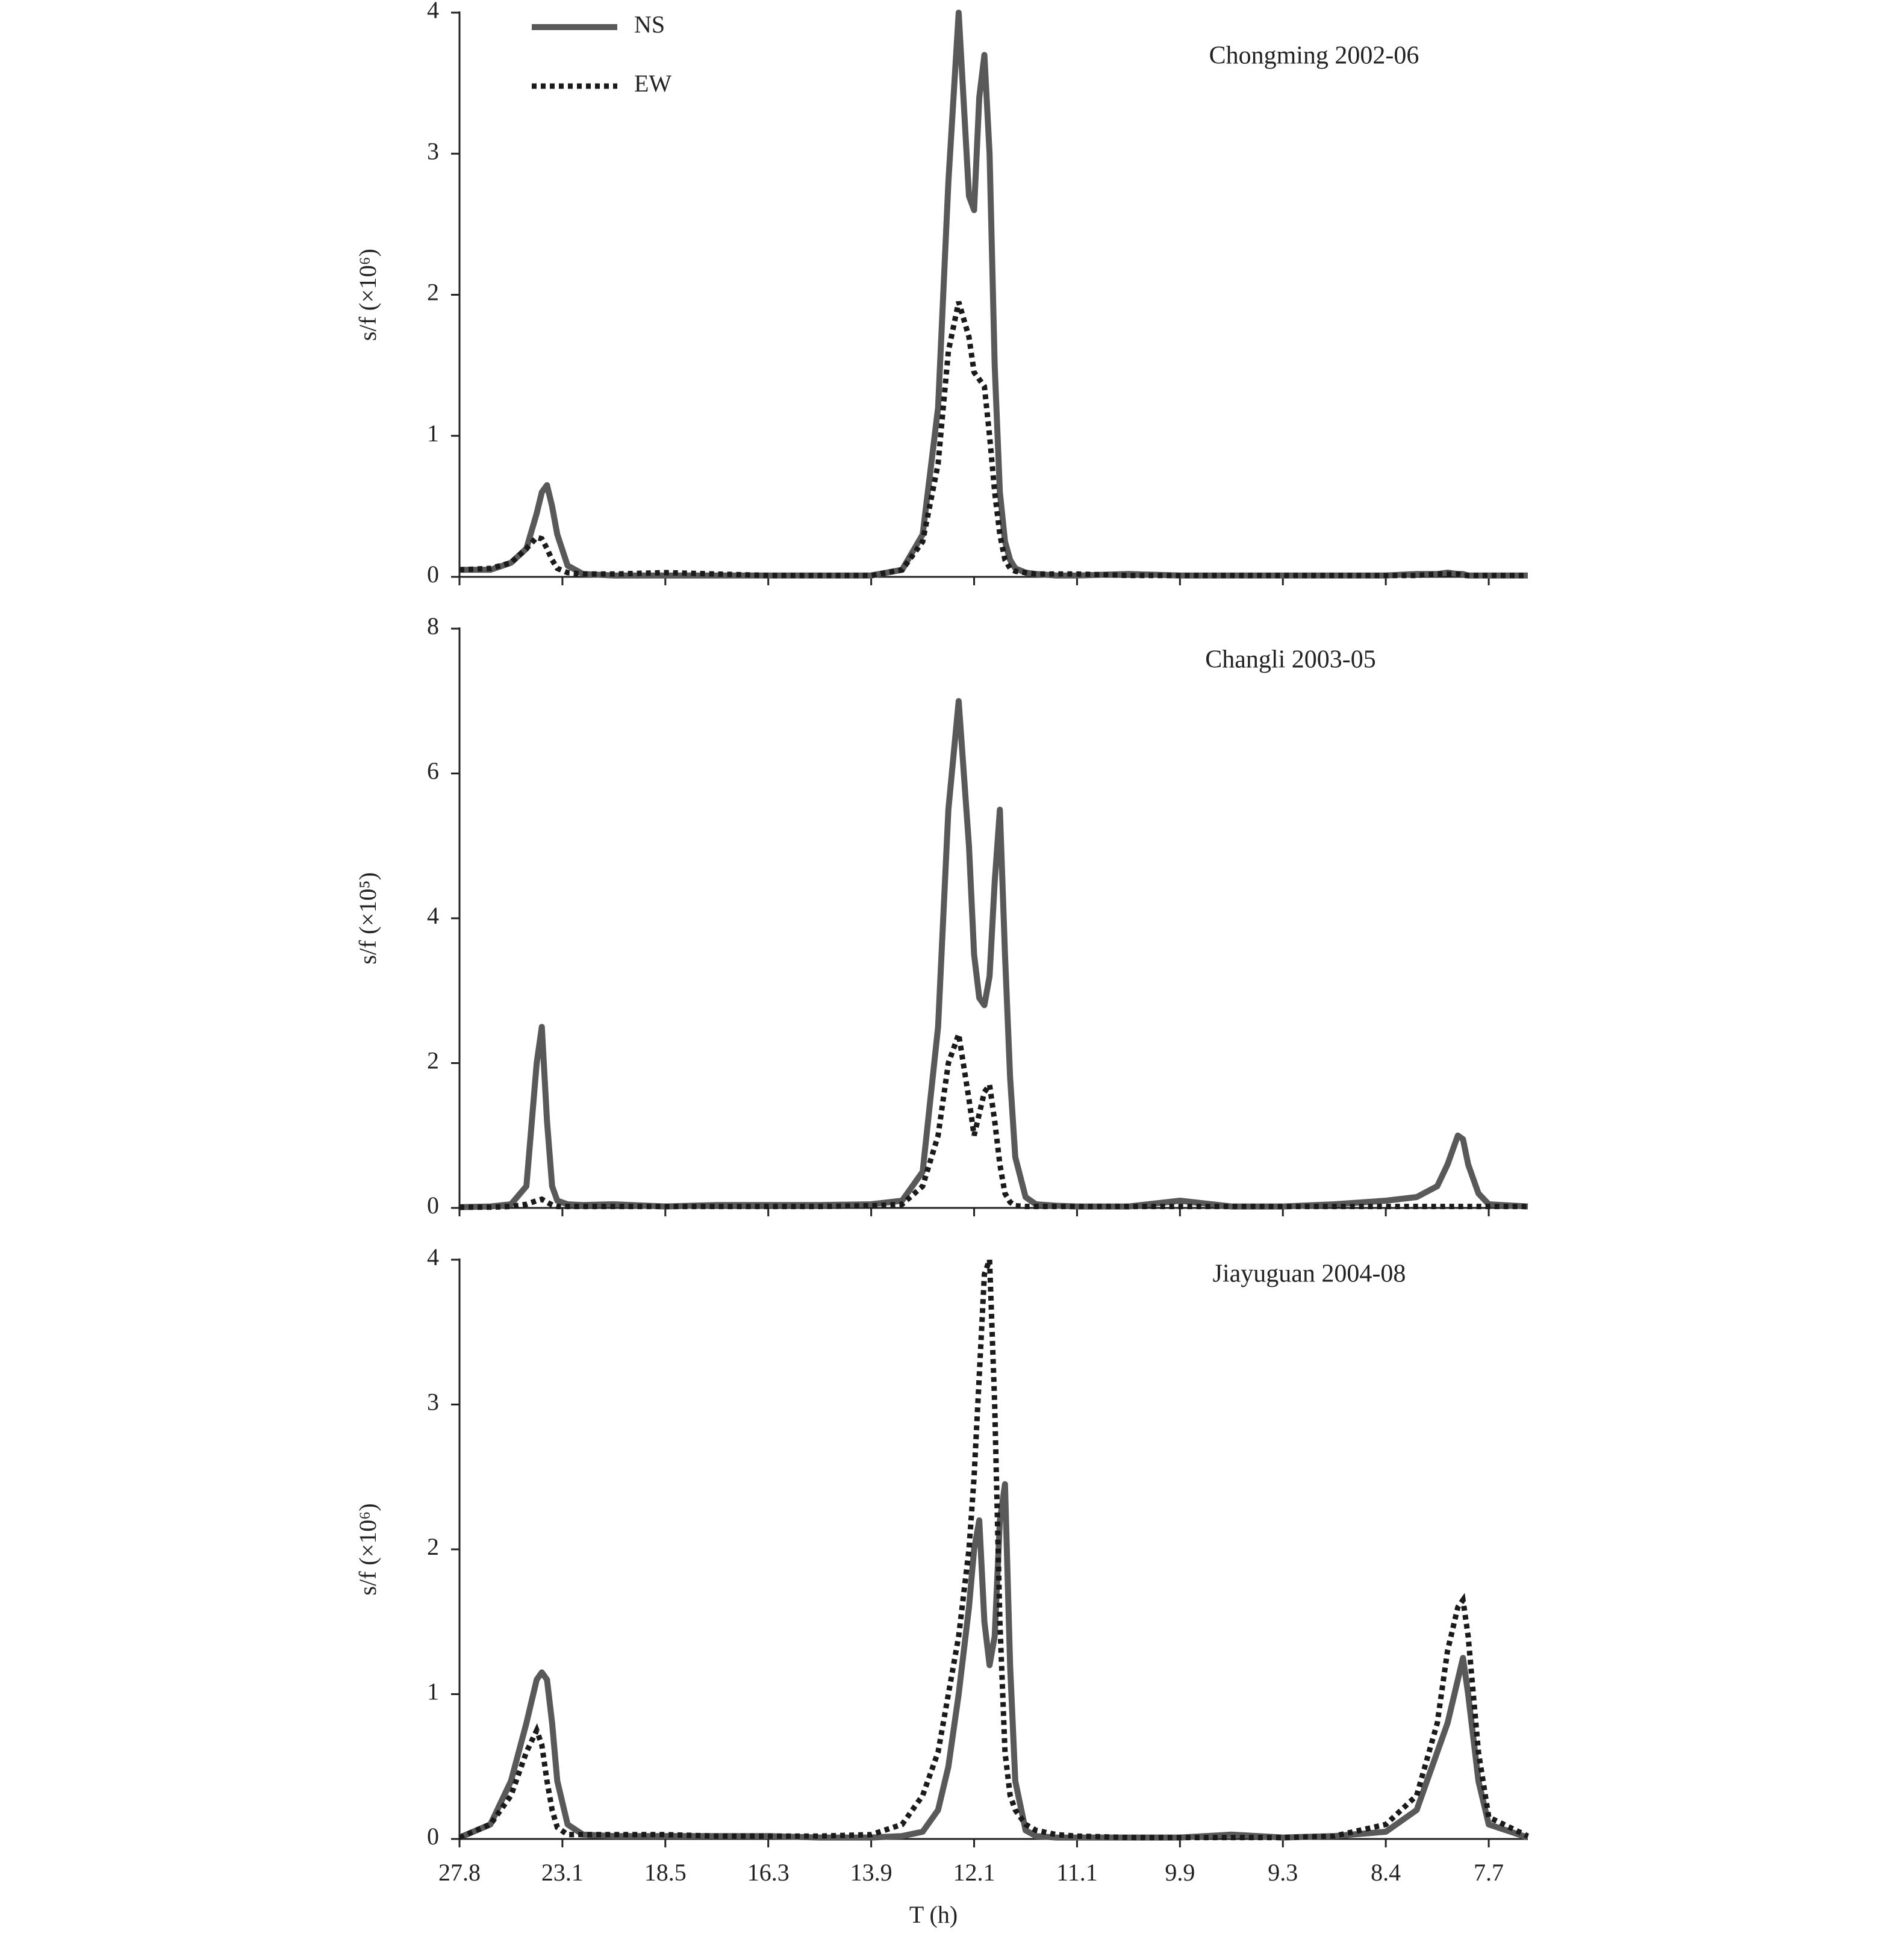 Image resolution: width=1897 pixels, height=1960 pixels. What do you see at coordinates (974, 1872) in the screenshot?
I see `x-tick-label: 12.1` at bounding box center [974, 1872].